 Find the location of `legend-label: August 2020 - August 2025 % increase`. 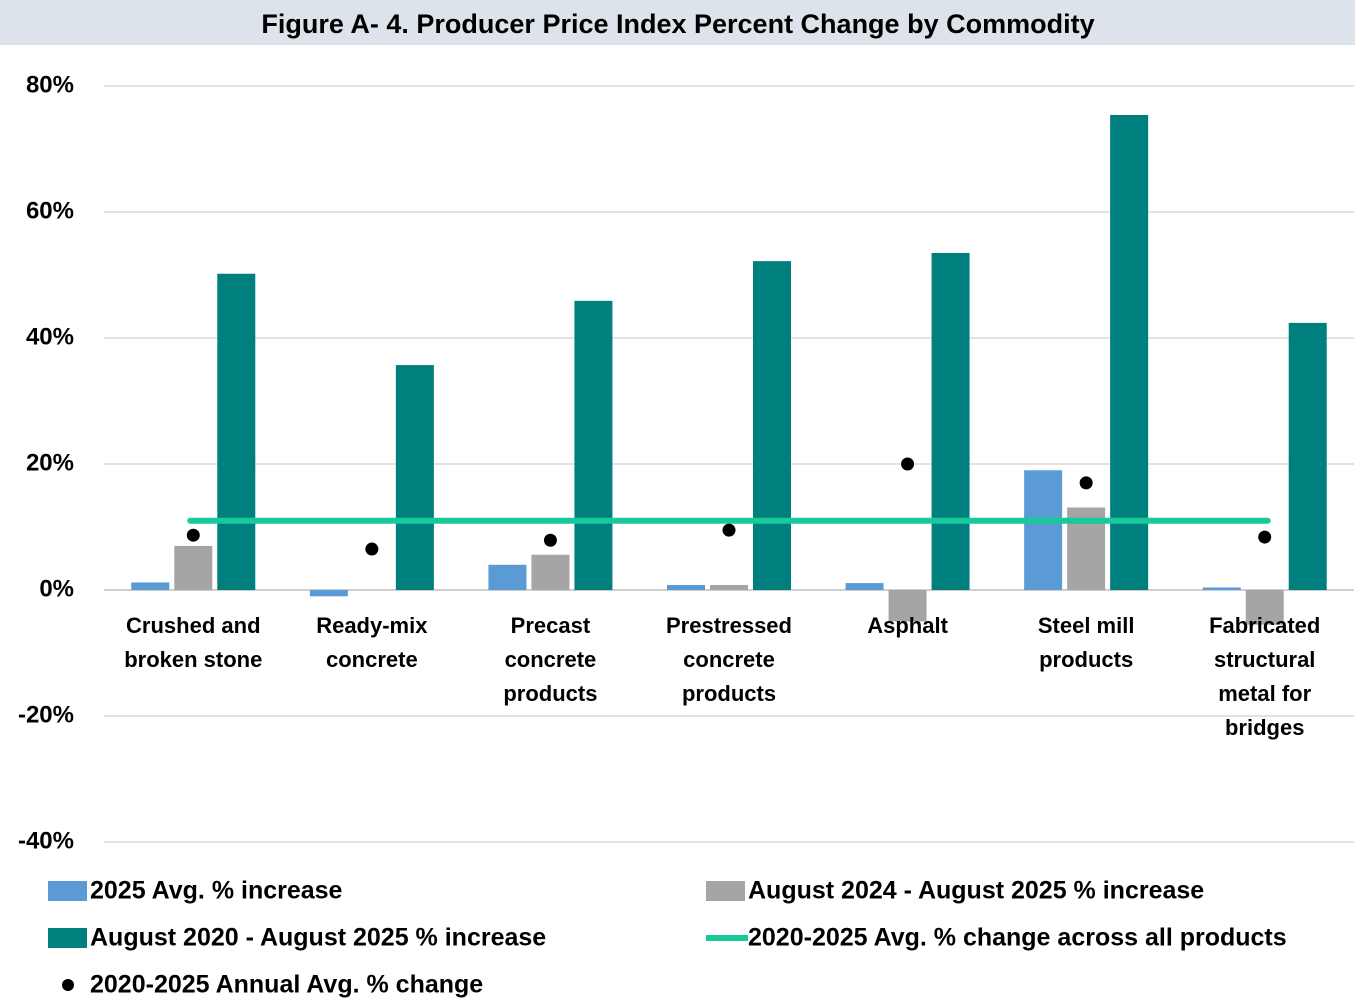

legend-label: August 2020 - August 2025 % increase is located at coordinates (318, 938).